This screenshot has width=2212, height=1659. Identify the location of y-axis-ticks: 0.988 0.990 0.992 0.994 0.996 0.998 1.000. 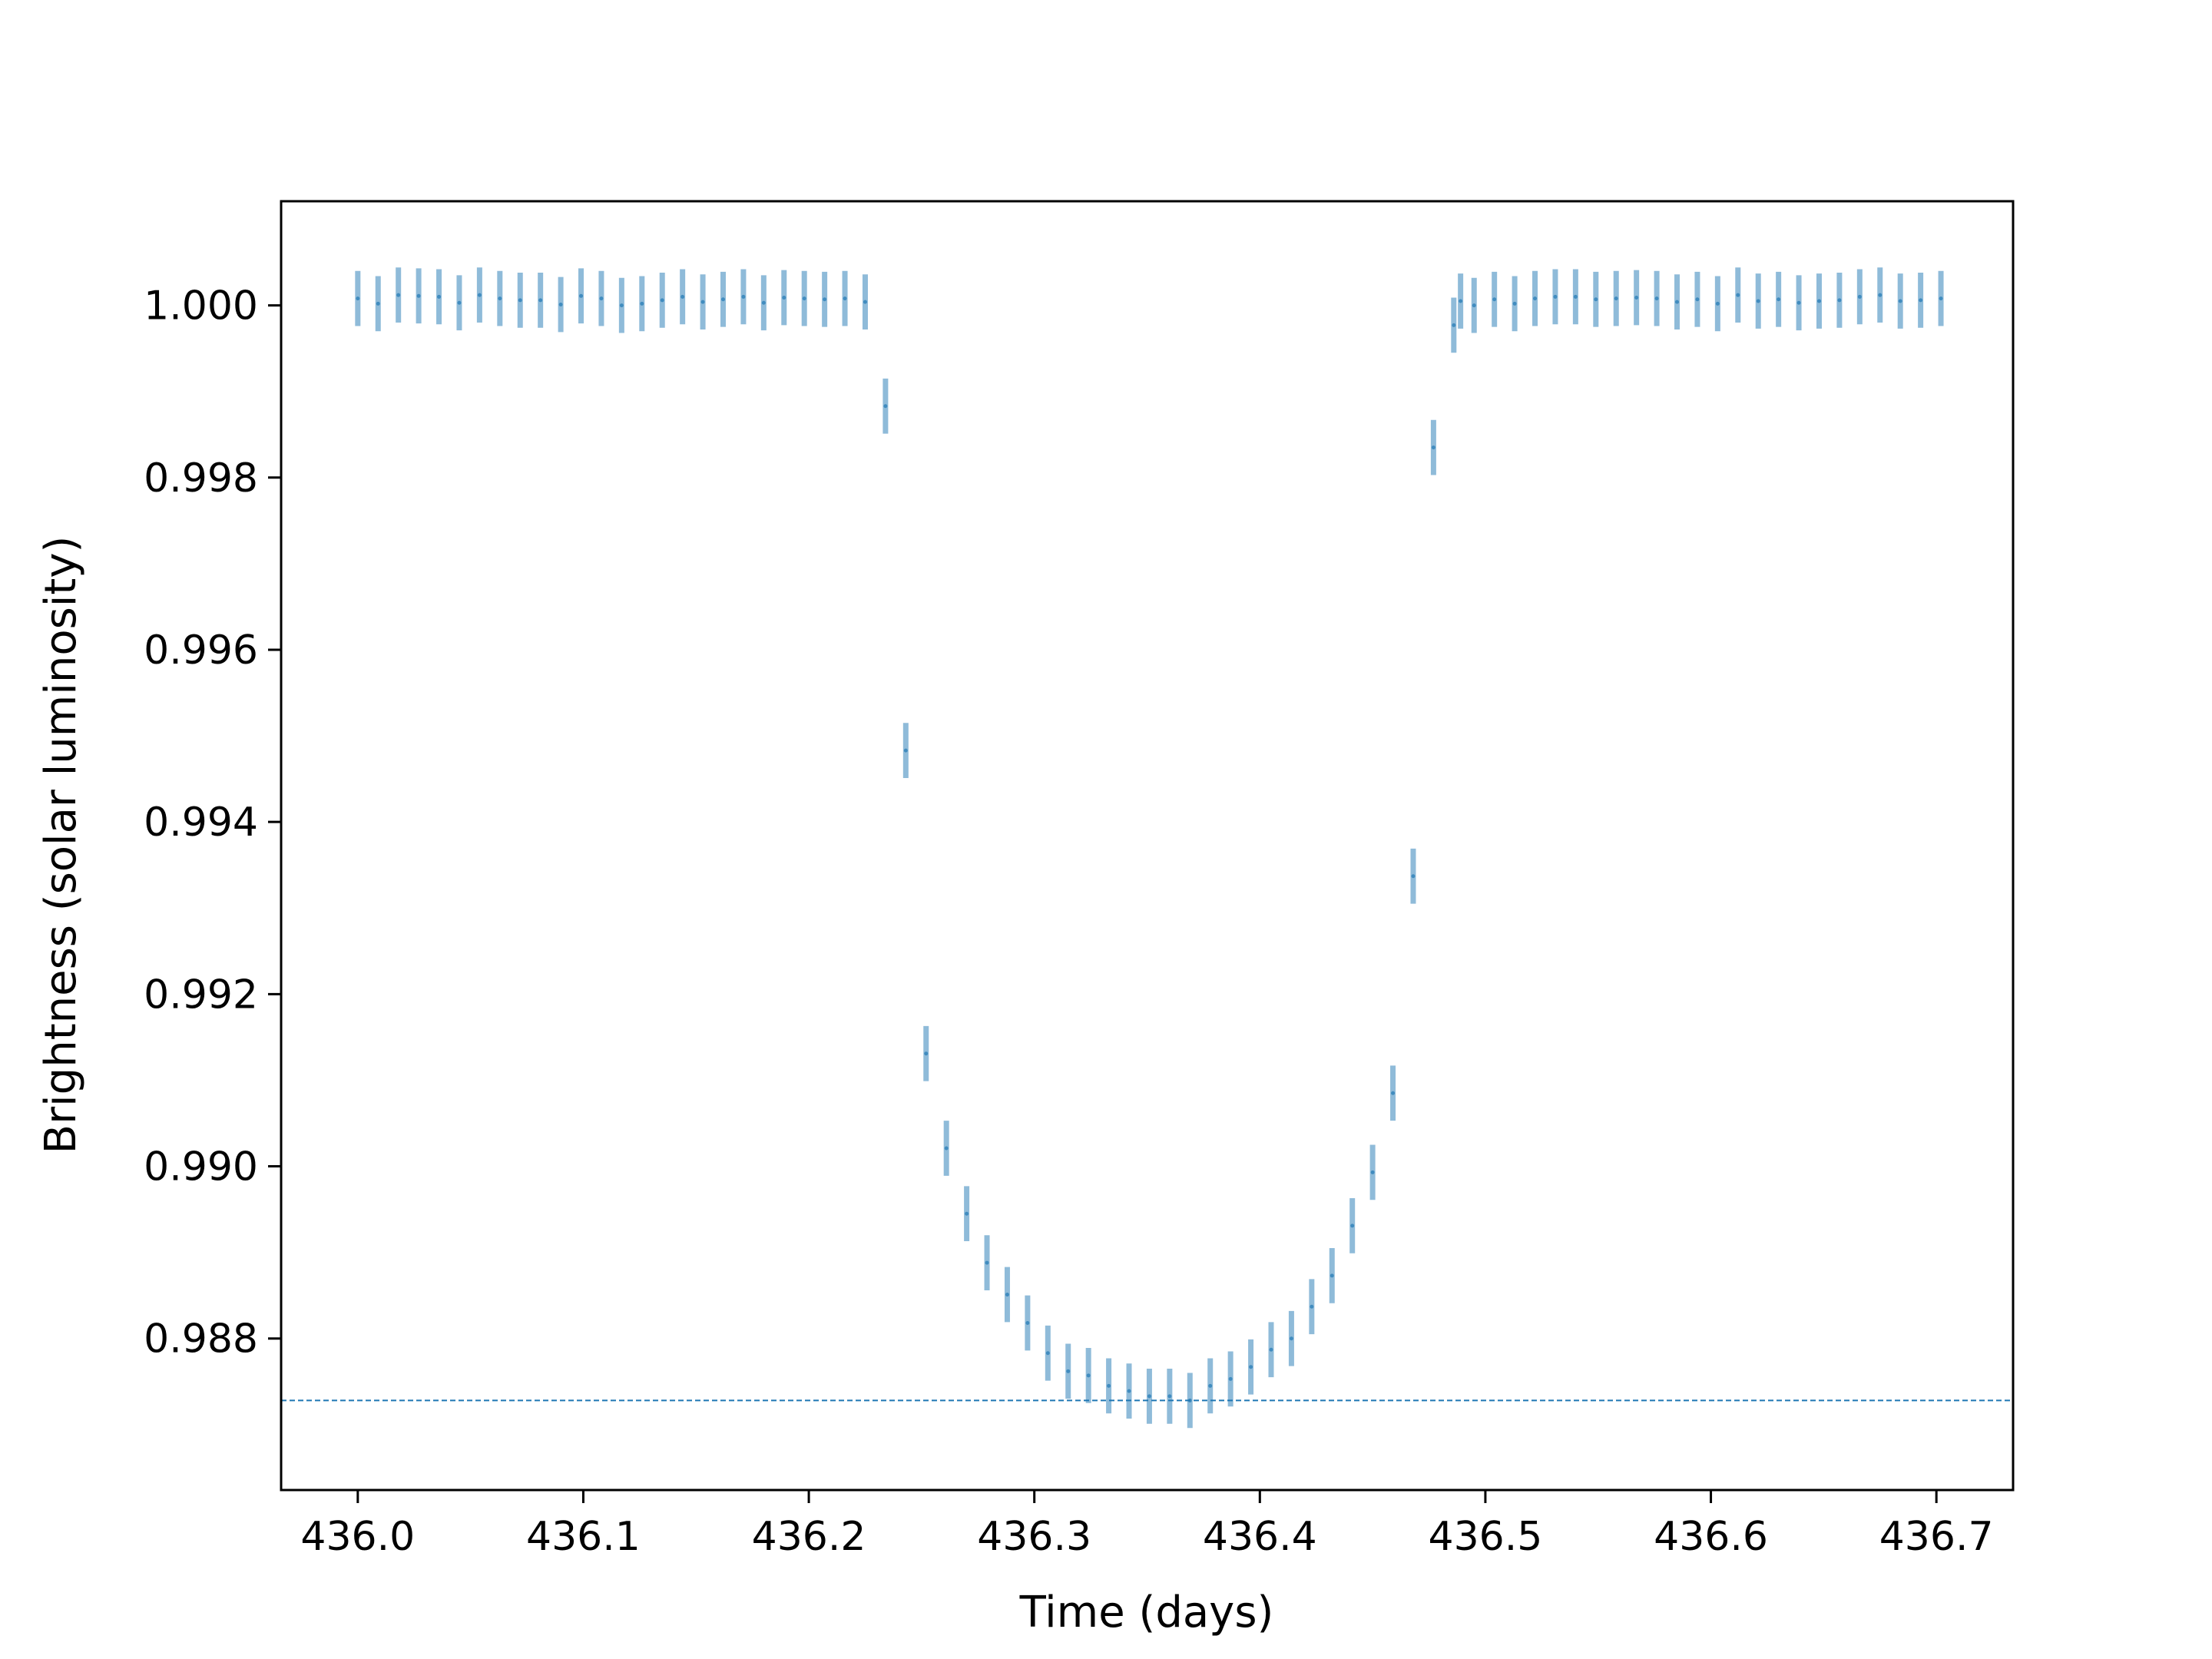
(213, 823).